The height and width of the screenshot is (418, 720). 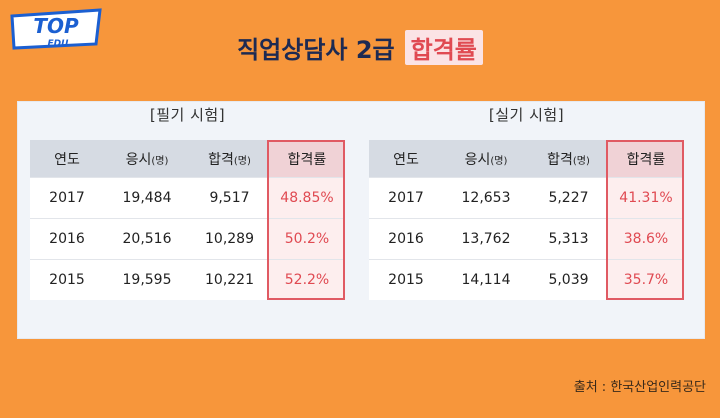 I want to click on practical-exam-heading: [실기 시험], so click(x=526, y=115).